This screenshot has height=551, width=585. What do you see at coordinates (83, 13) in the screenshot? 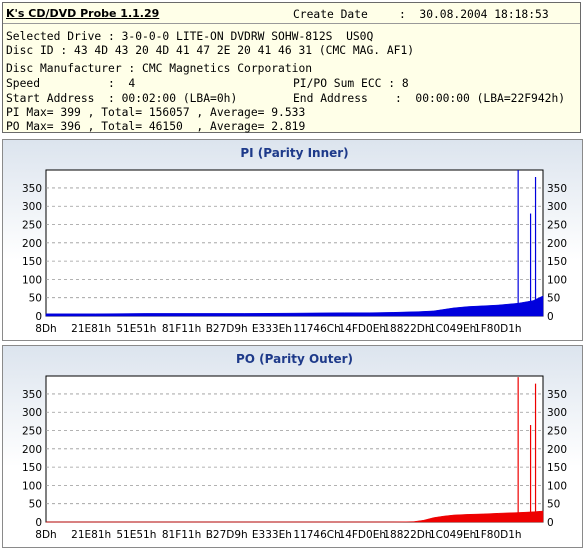
I see `app-title: K's CD/DVD Probe 1.1.29` at bounding box center [83, 13].